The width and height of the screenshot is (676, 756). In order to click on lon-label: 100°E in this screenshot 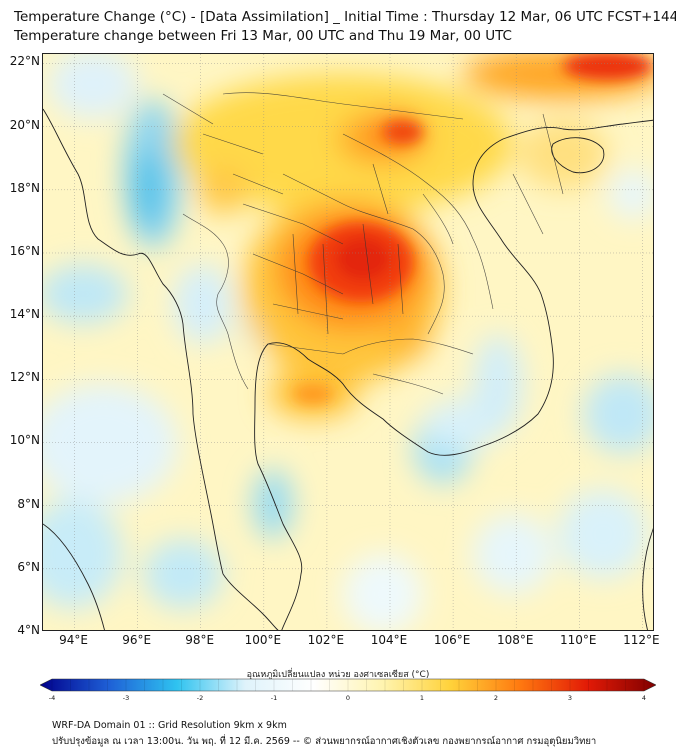, I will do `click(263, 640)`.